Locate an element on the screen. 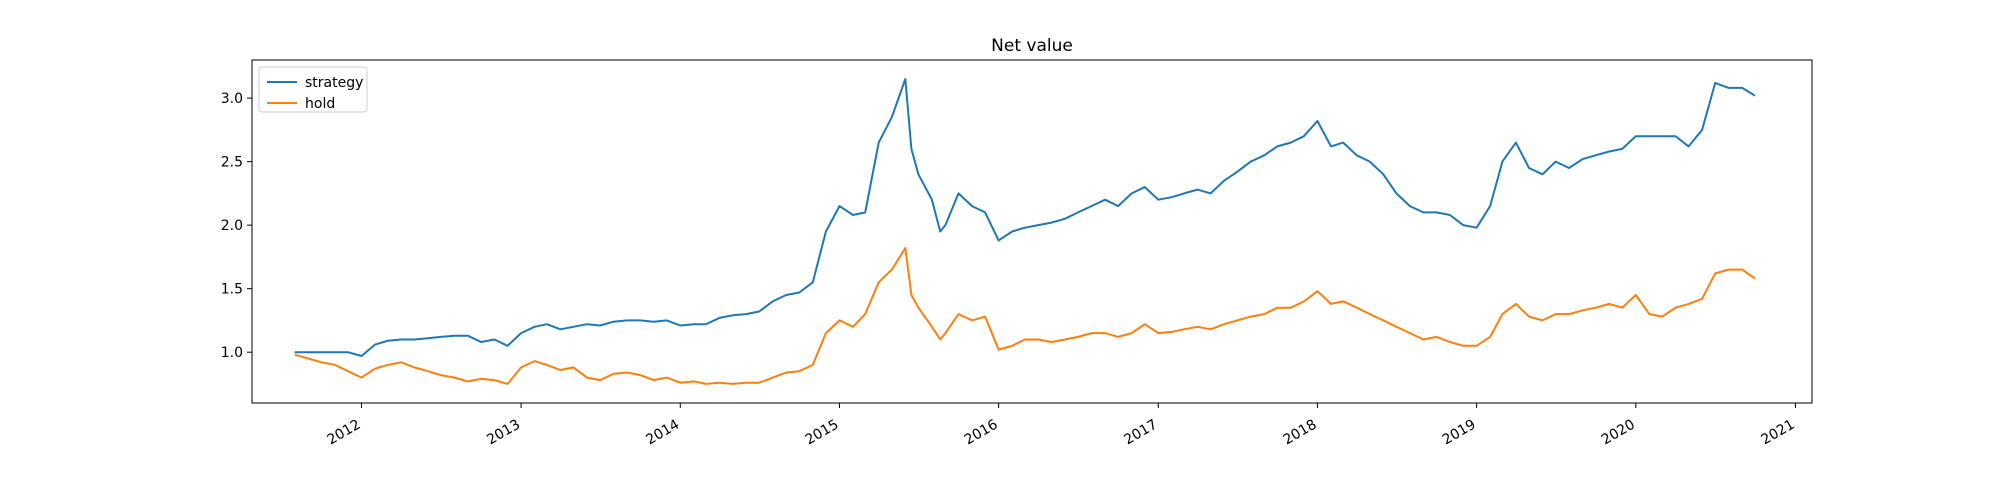  x-tick-label: 2019 is located at coordinates (1459, 433).